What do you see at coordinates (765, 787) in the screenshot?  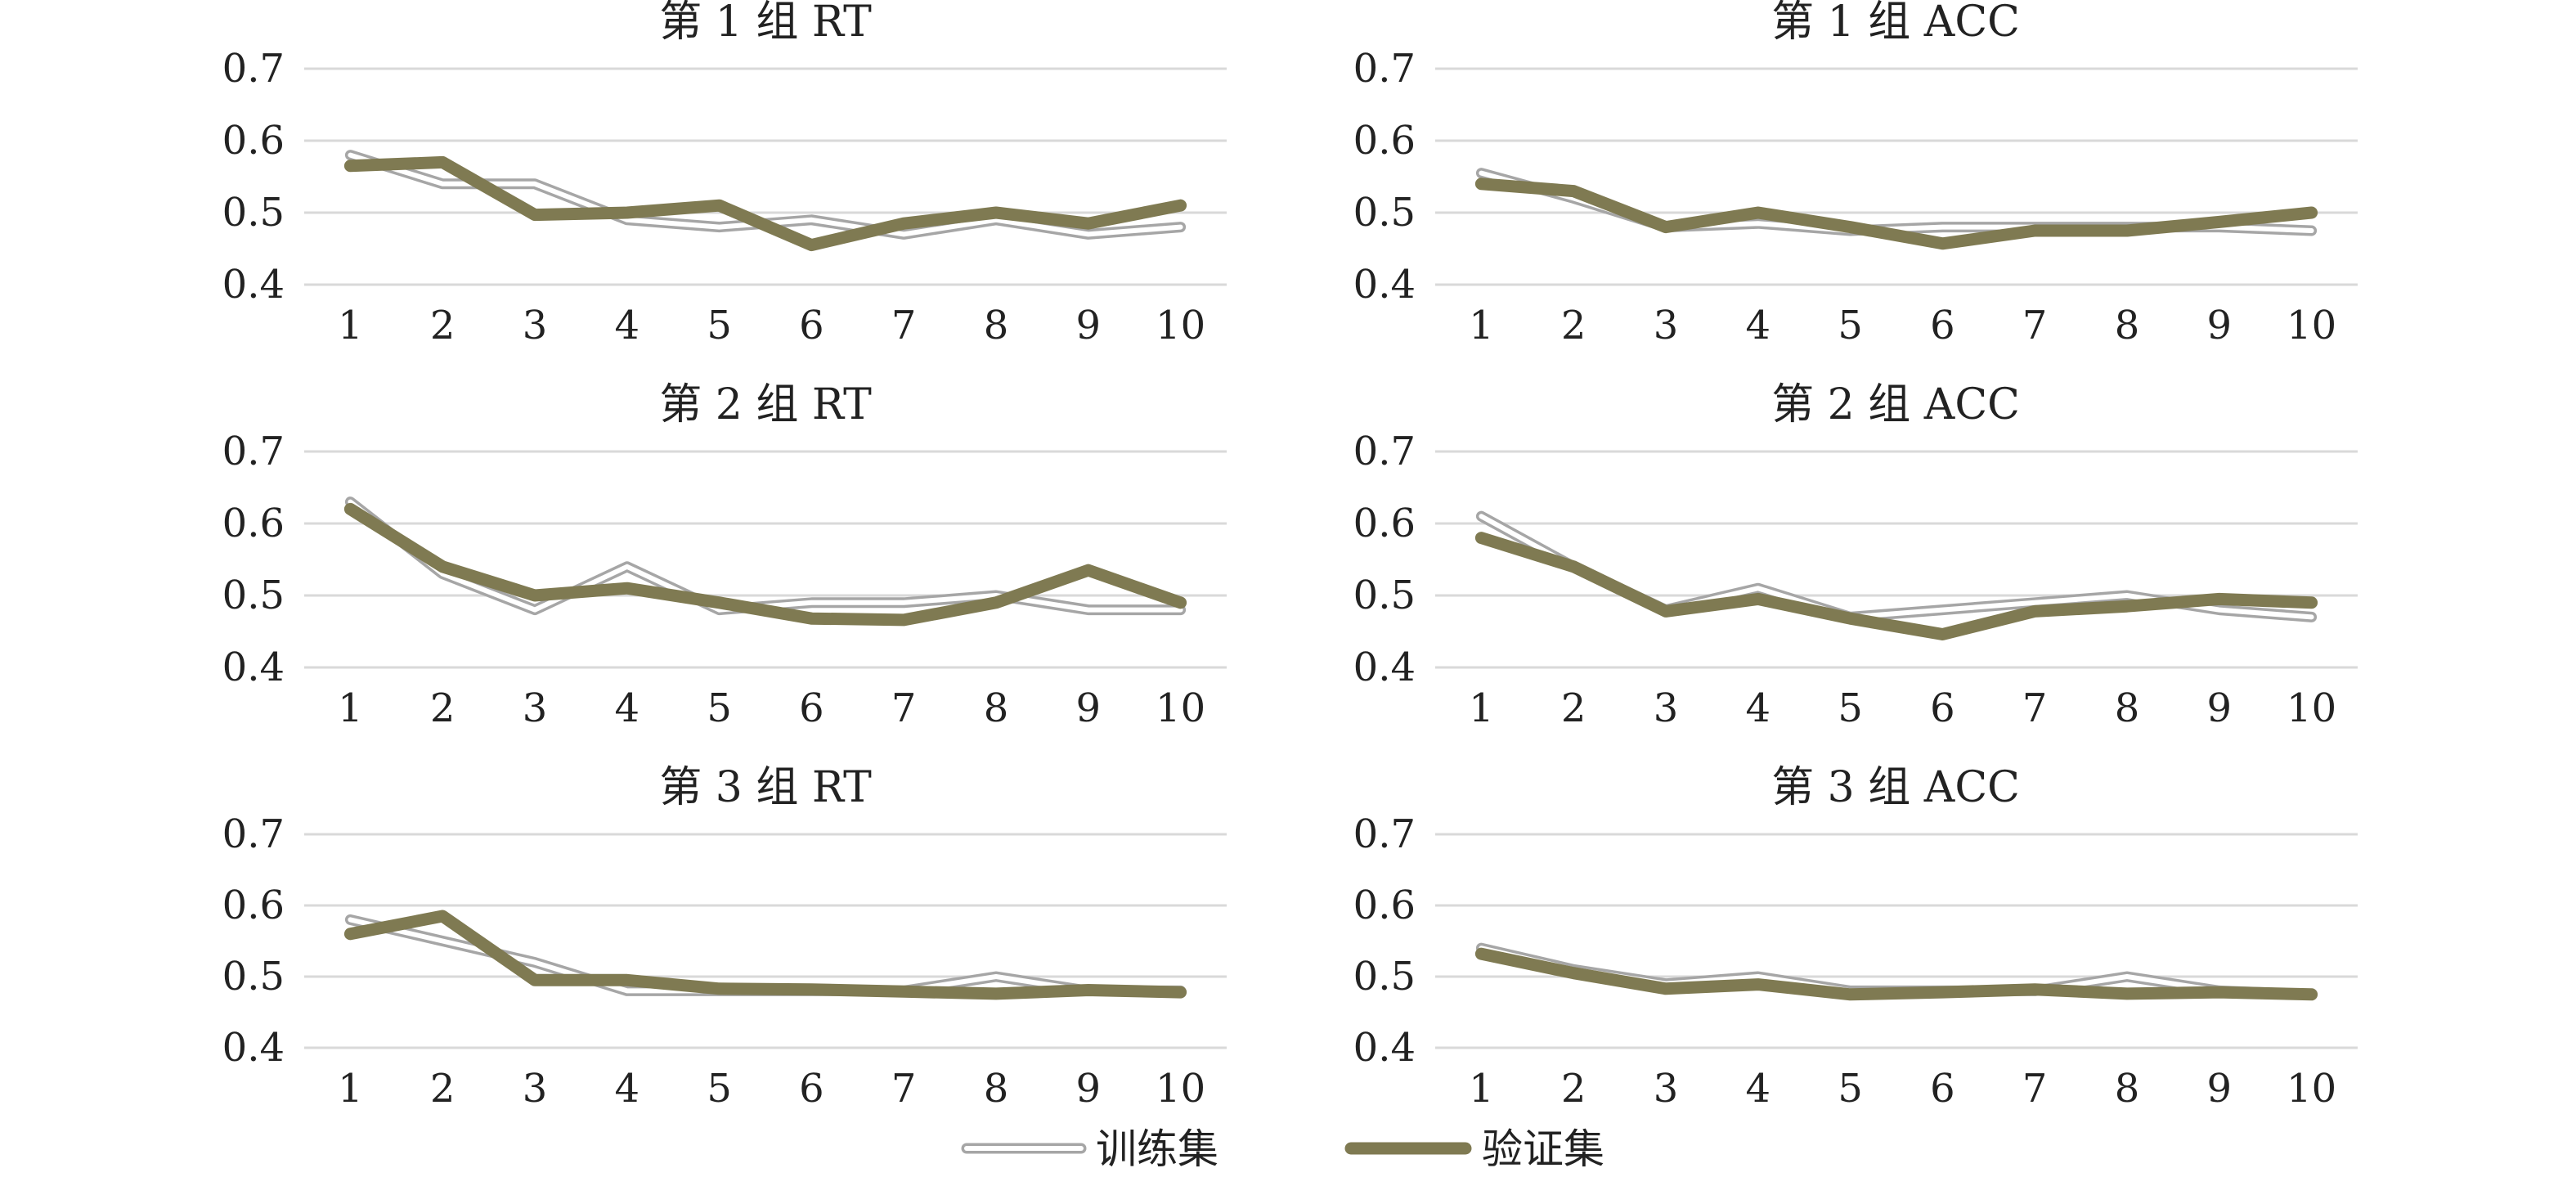 I see `chart-title: 第 3 组 RT` at bounding box center [765, 787].